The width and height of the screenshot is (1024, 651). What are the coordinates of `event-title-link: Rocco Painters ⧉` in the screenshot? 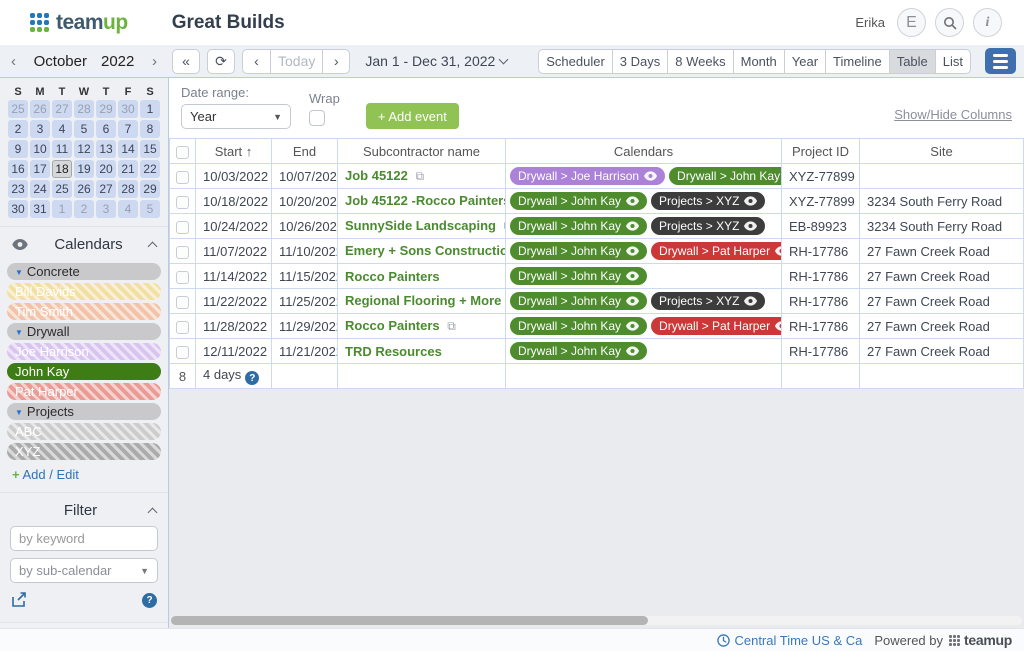 It's located at (421, 326).